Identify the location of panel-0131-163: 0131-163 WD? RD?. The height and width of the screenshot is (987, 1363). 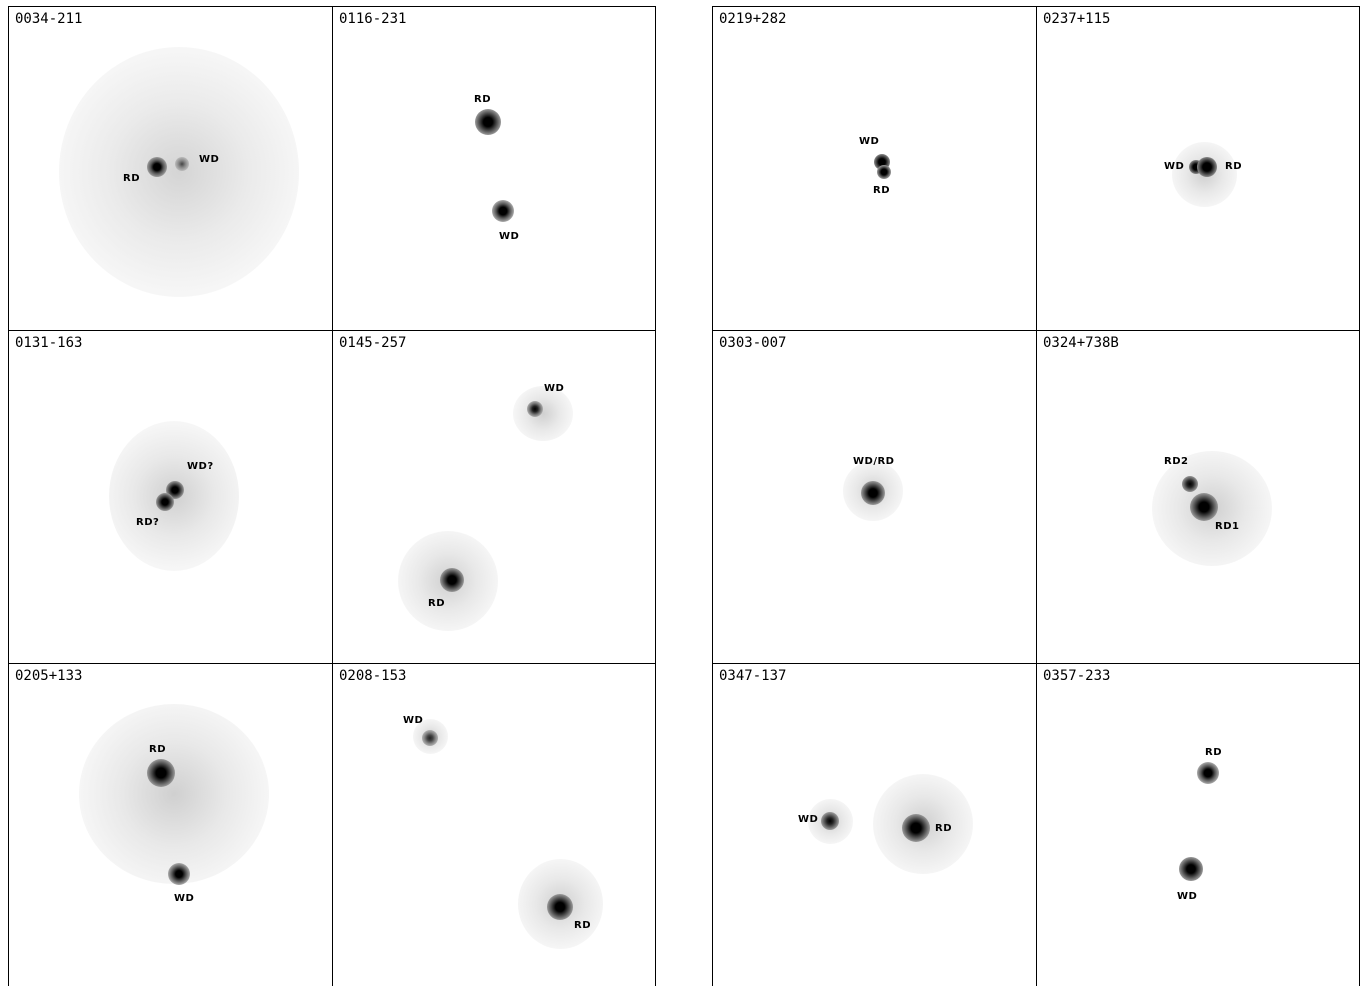
(170, 496).